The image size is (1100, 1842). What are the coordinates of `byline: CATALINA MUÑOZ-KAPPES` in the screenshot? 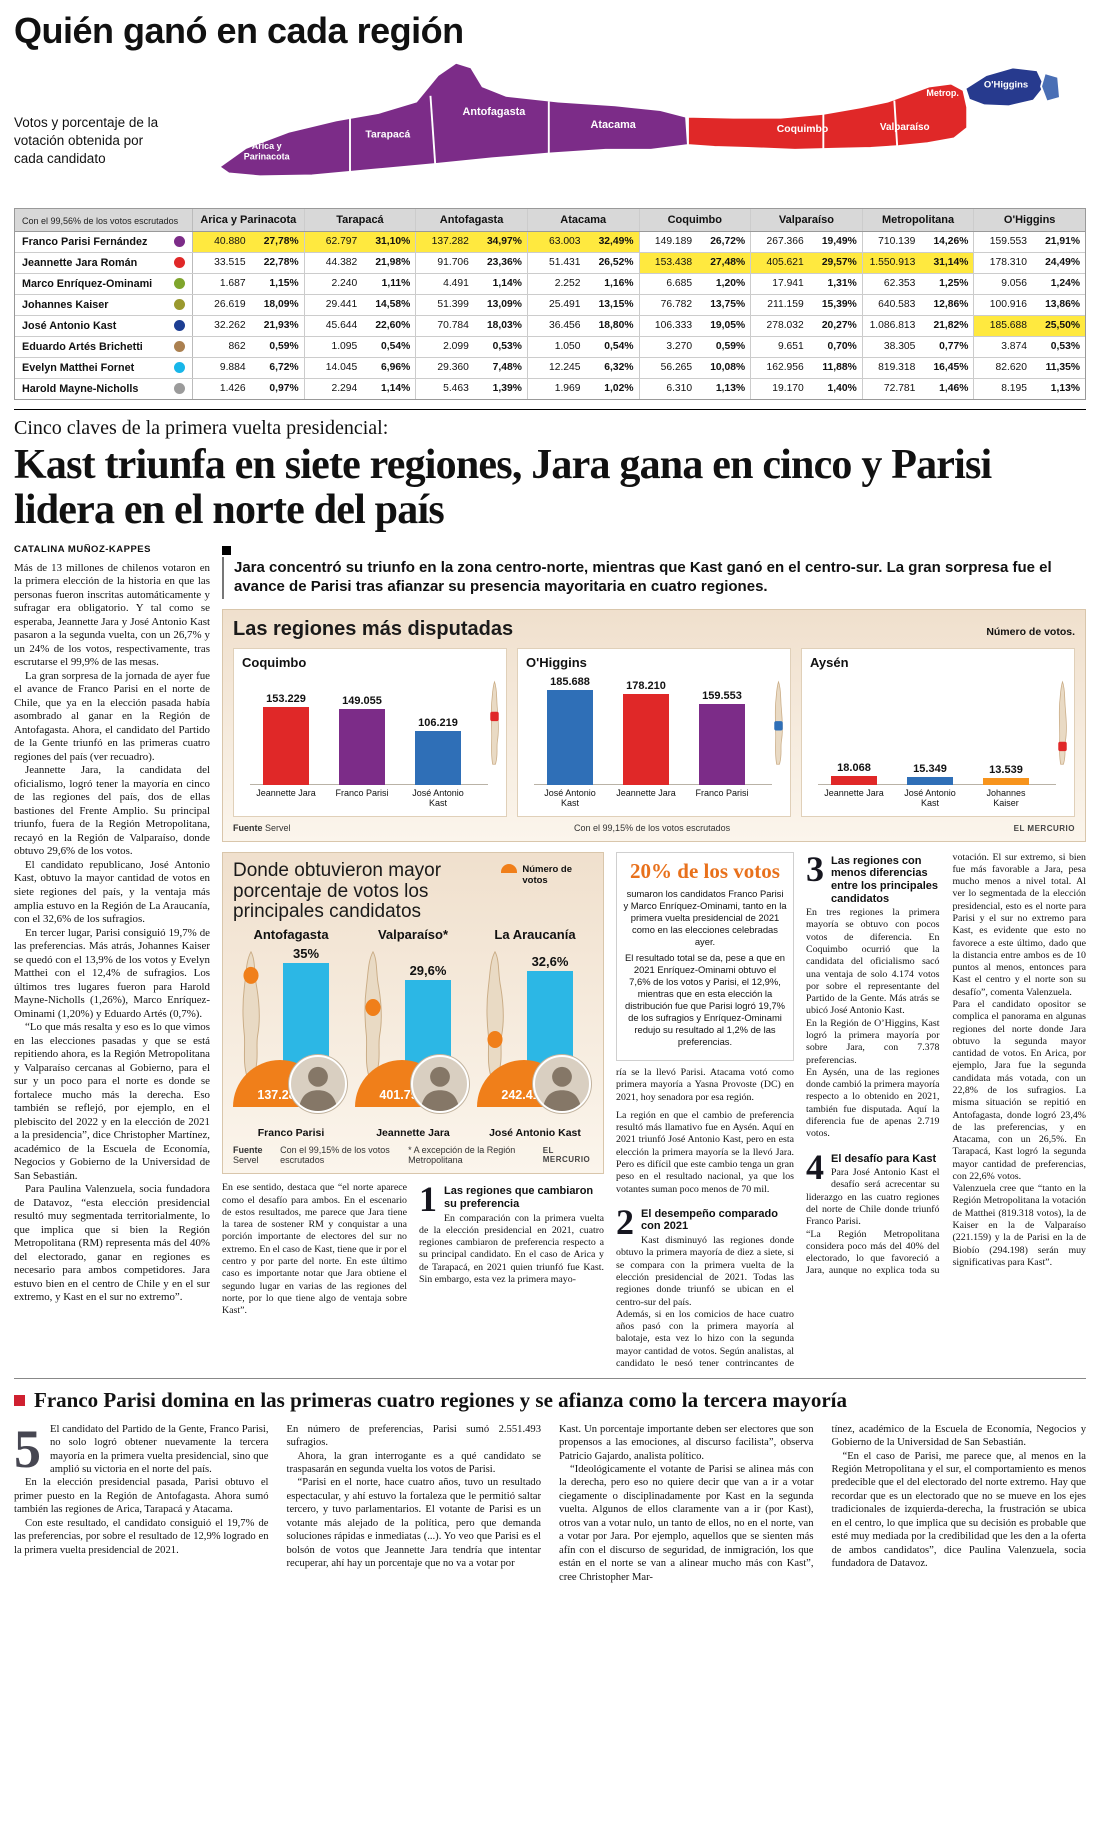 It's located at (82, 549).